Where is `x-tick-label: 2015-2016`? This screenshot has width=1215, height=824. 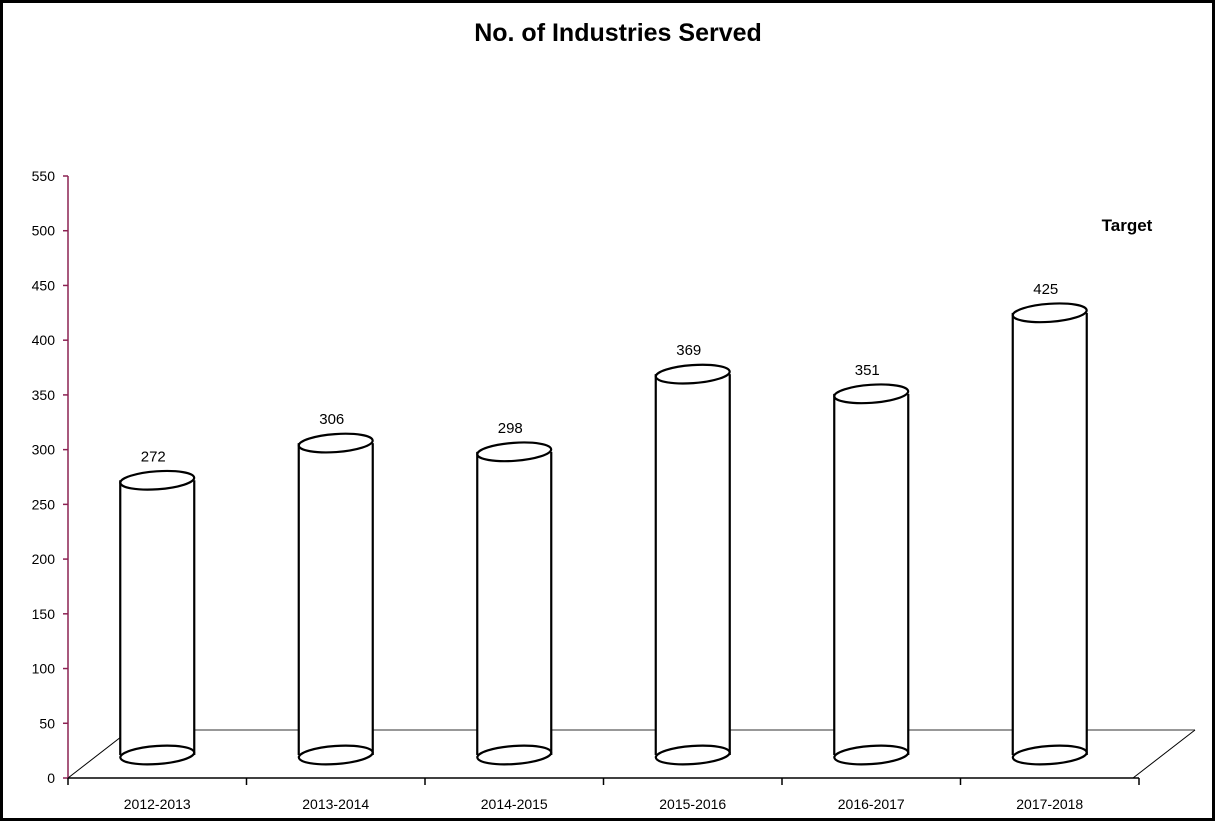 x-tick-label: 2015-2016 is located at coordinates (692, 804).